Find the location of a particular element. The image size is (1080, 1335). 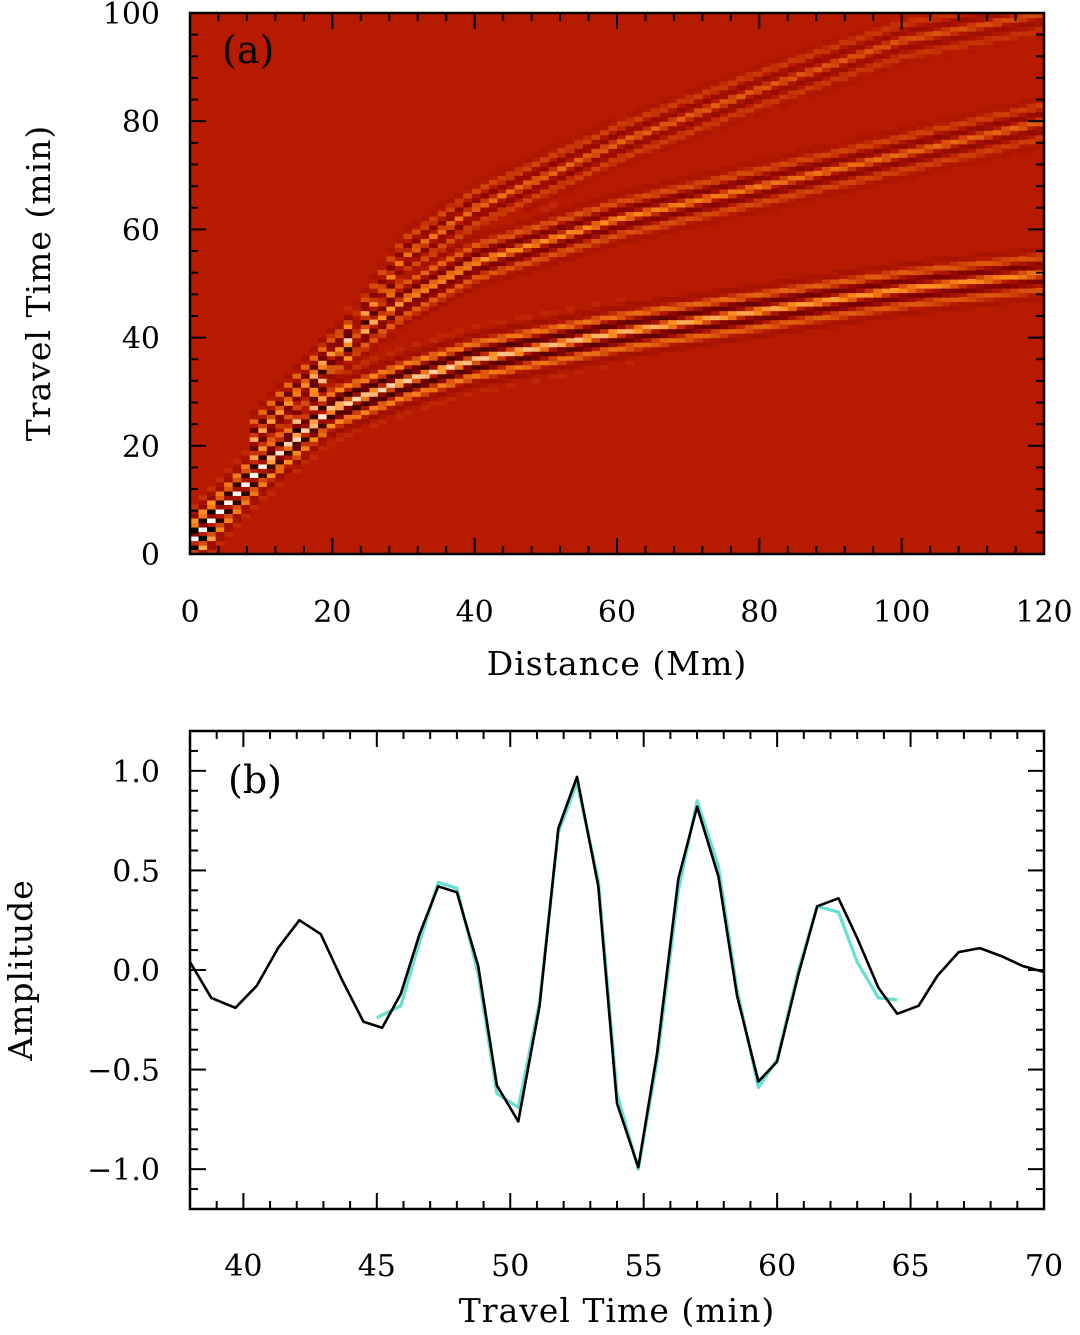

x-tick-label: 40 is located at coordinates (475, 612).